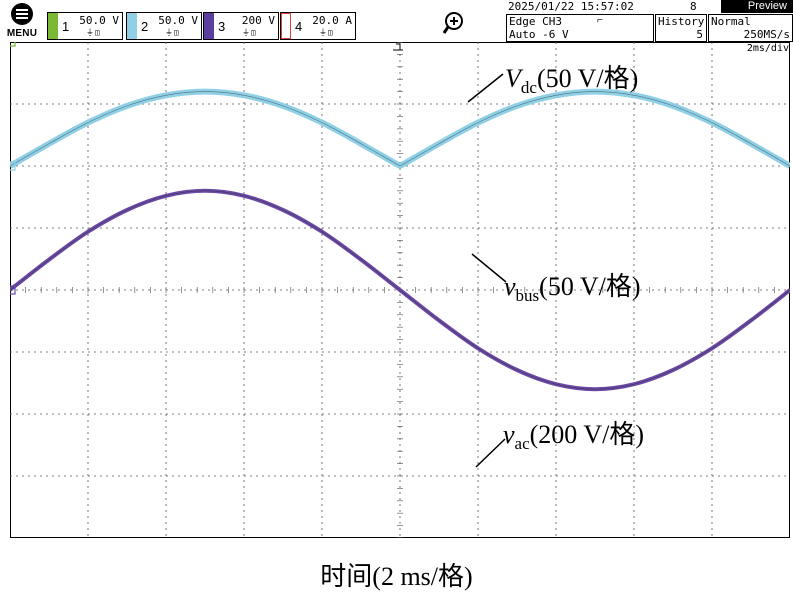 The width and height of the screenshot is (793, 594). I want to click on vbus-scale: (50 V/格), so click(590, 286).